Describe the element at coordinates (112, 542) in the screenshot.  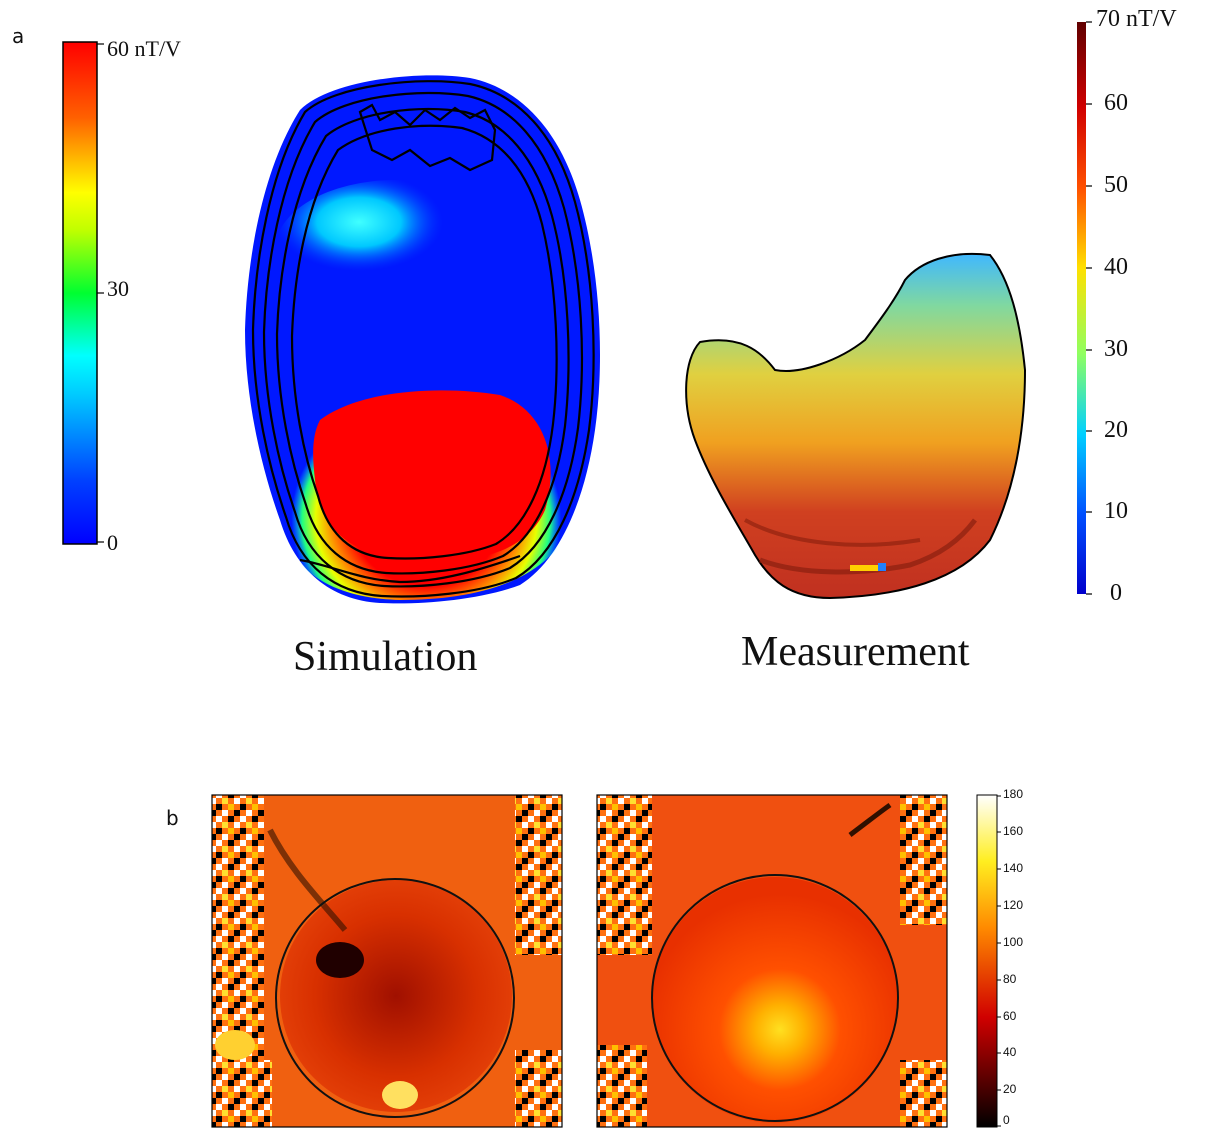
I see `sim-colorbar-min: 0` at that location.